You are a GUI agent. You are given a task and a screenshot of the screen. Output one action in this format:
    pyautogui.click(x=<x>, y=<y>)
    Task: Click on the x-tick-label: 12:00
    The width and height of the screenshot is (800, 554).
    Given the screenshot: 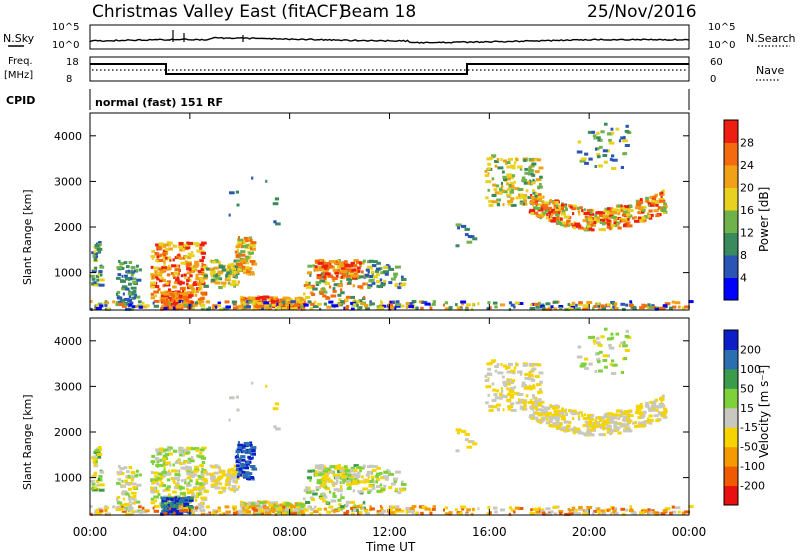 What is the action you would take?
    pyautogui.click(x=389, y=532)
    